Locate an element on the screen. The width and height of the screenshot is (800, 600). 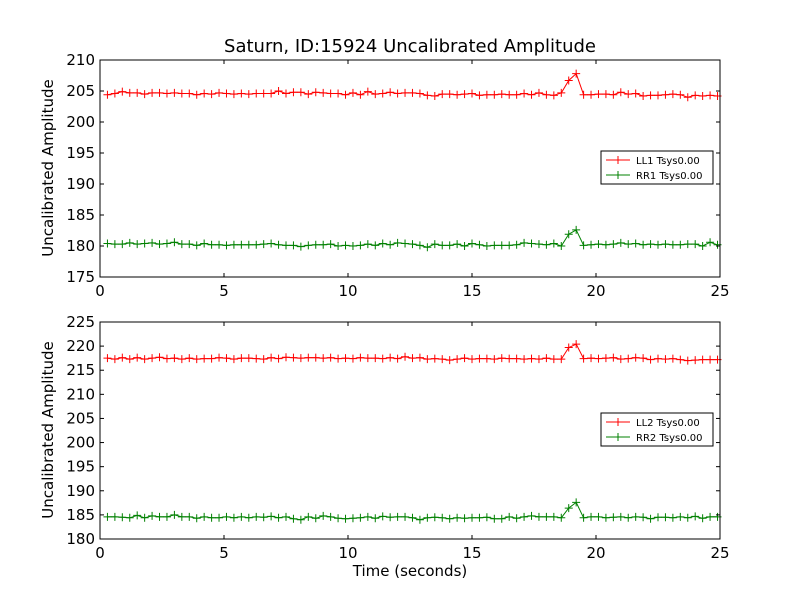
x-tick-label: 20 is located at coordinates (595, 553).